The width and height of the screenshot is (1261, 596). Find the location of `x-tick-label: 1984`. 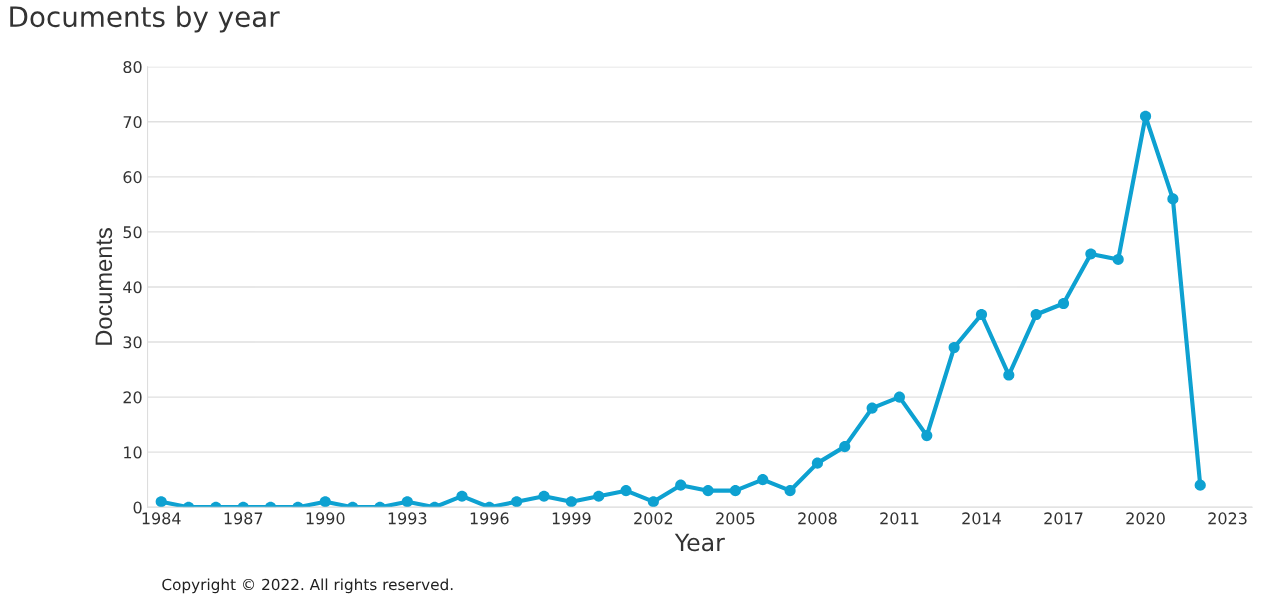

x-tick-label: 1984 is located at coordinates (161, 518).